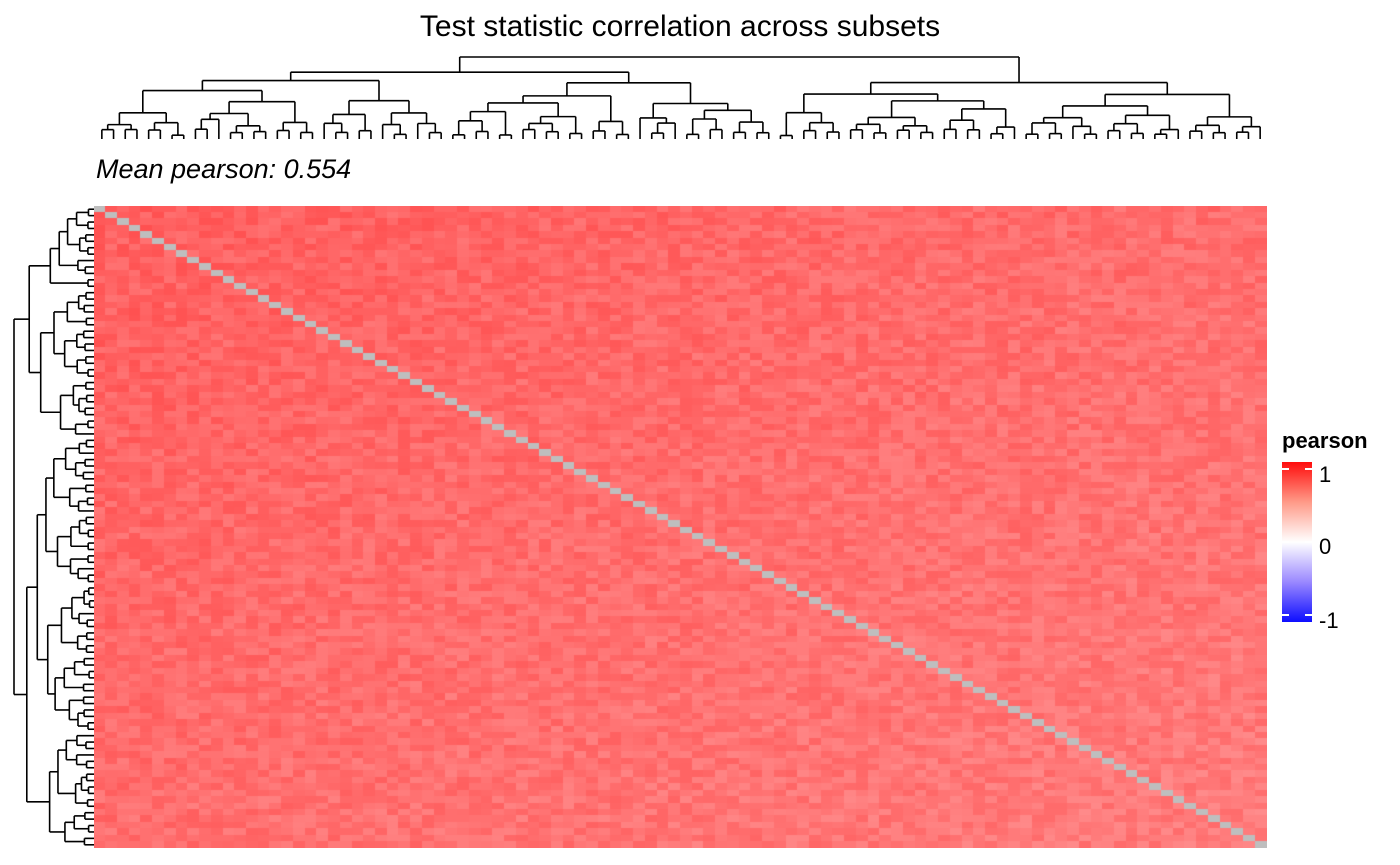 The height and width of the screenshot is (865, 1400). Describe the element at coordinates (1325, 440) in the screenshot. I see `legend-title: pearson` at that location.